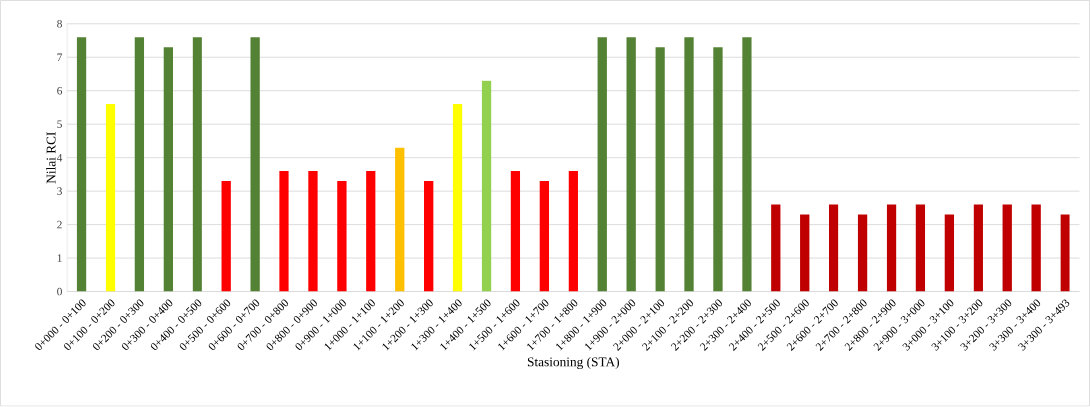  Describe the element at coordinates (573, 363) in the screenshot. I see `x-axis-title: Stasioning (STA)` at that location.